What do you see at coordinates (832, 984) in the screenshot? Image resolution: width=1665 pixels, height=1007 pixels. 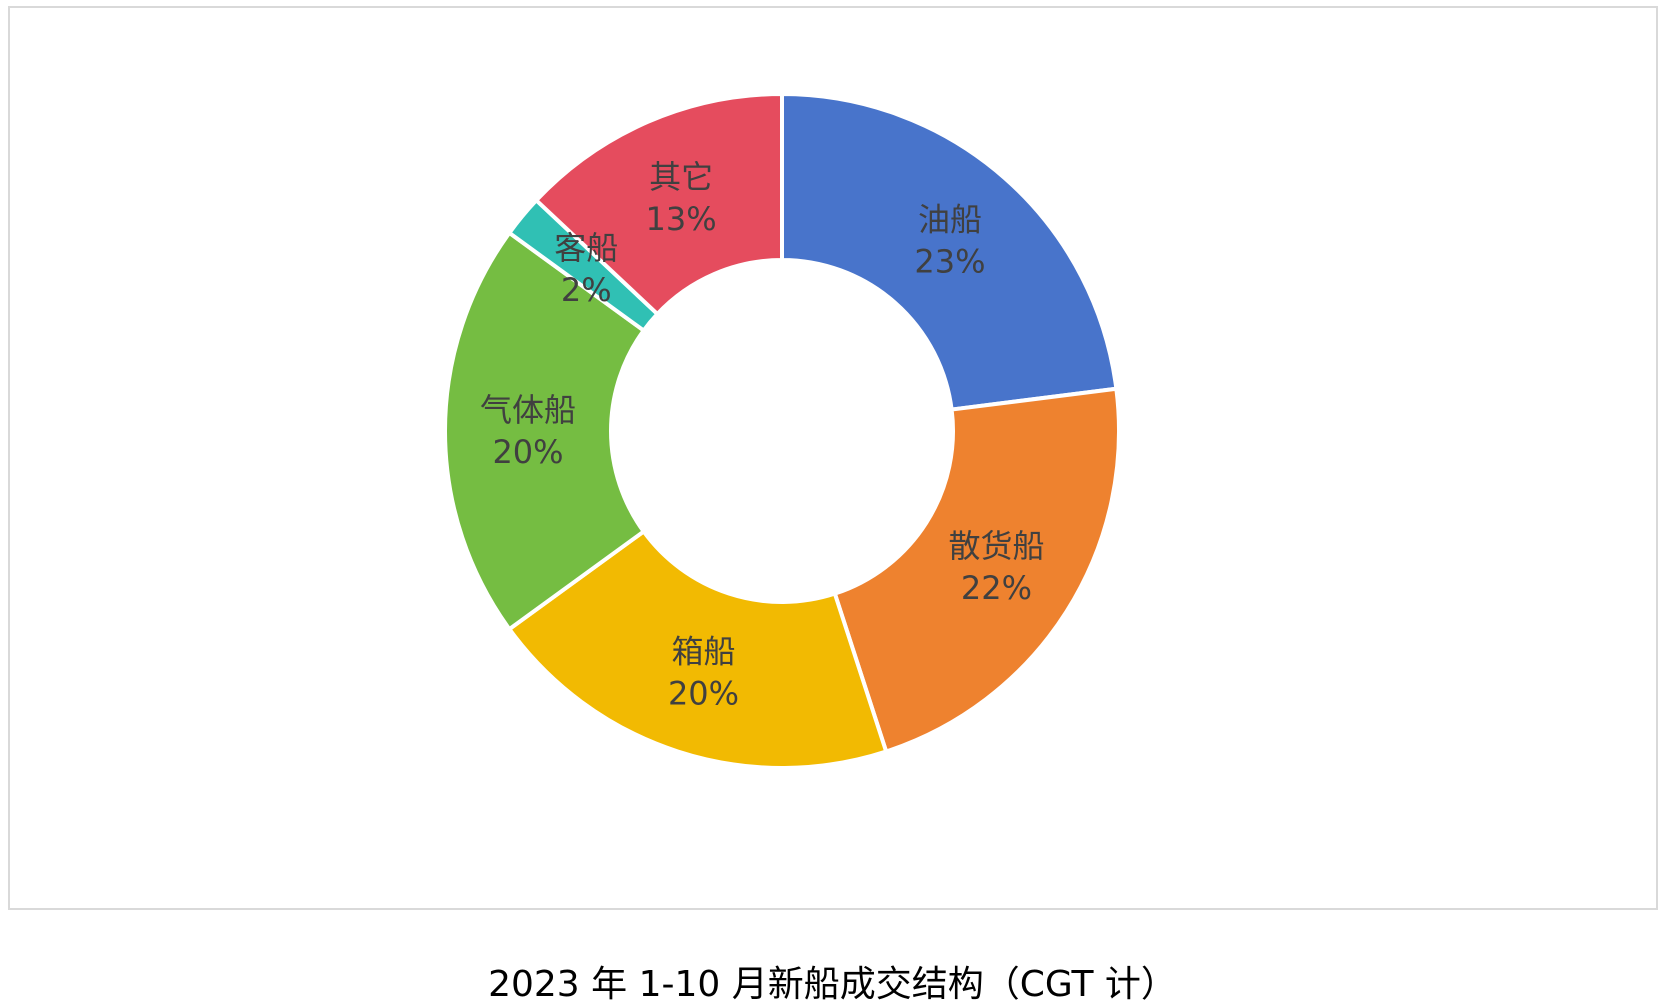 I see `chart-caption: 2023 年 1-10 月新船成交结构（CGT 计）` at bounding box center [832, 984].